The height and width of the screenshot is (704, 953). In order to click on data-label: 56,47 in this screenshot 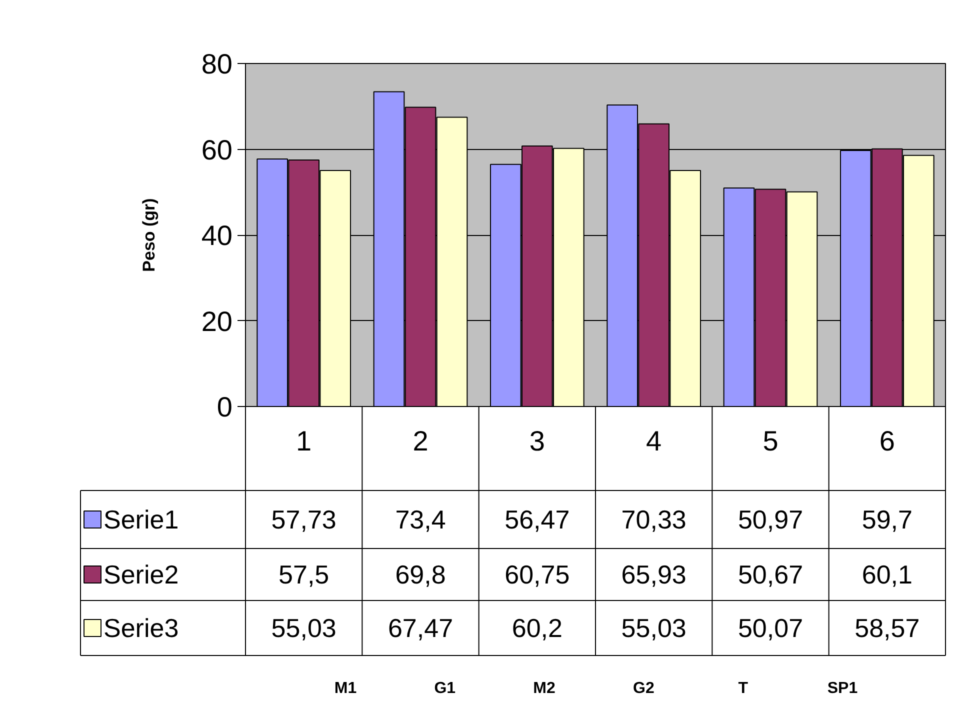, I will do `click(537, 519)`.